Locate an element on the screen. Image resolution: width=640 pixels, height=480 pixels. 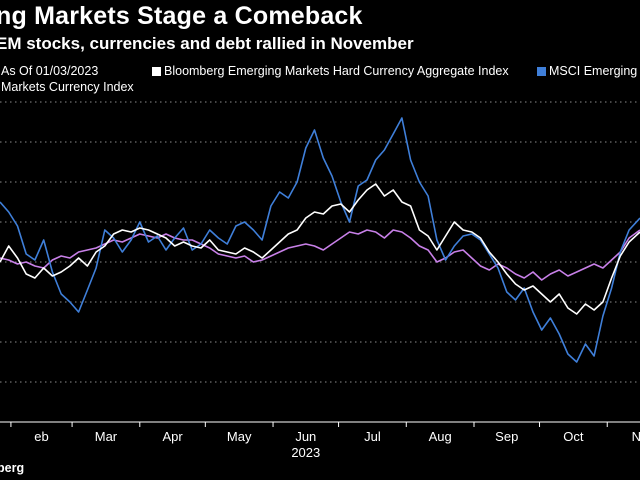
legend-date: As Of 01/03/2023 is located at coordinates (50, 71).